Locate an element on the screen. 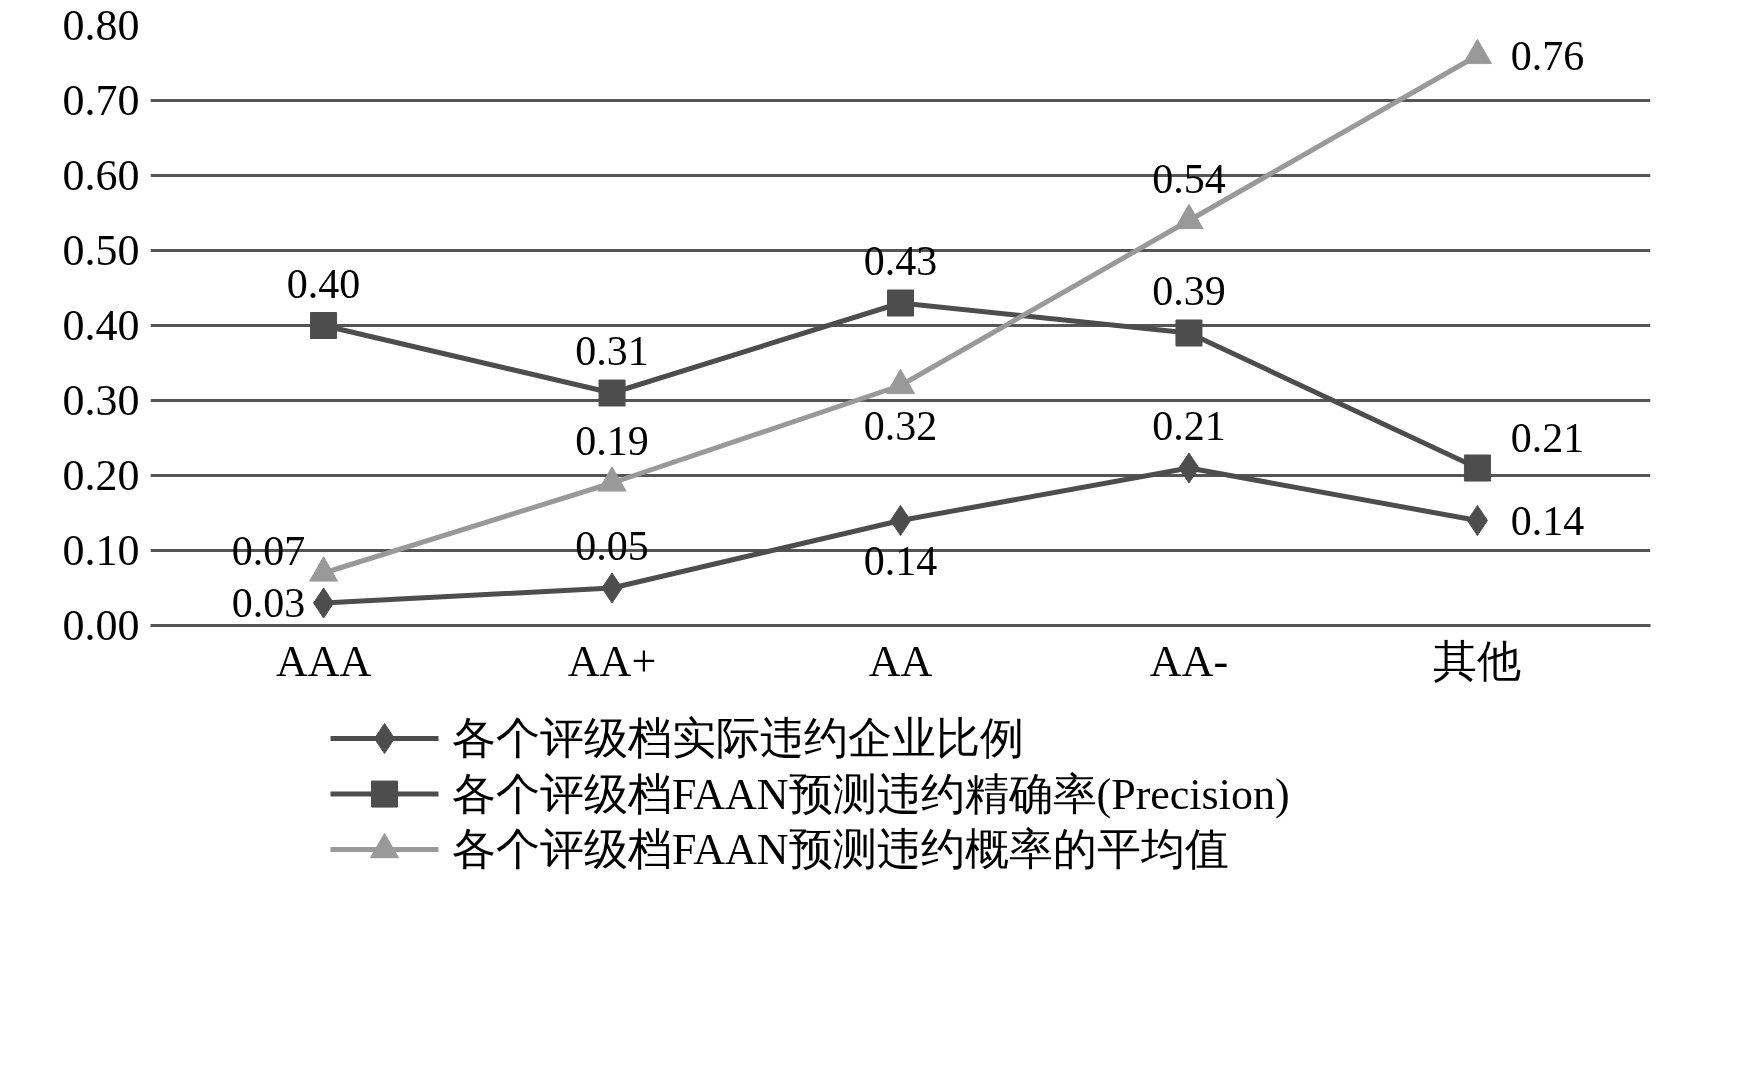  data-label: 0.32 is located at coordinates (900, 425).